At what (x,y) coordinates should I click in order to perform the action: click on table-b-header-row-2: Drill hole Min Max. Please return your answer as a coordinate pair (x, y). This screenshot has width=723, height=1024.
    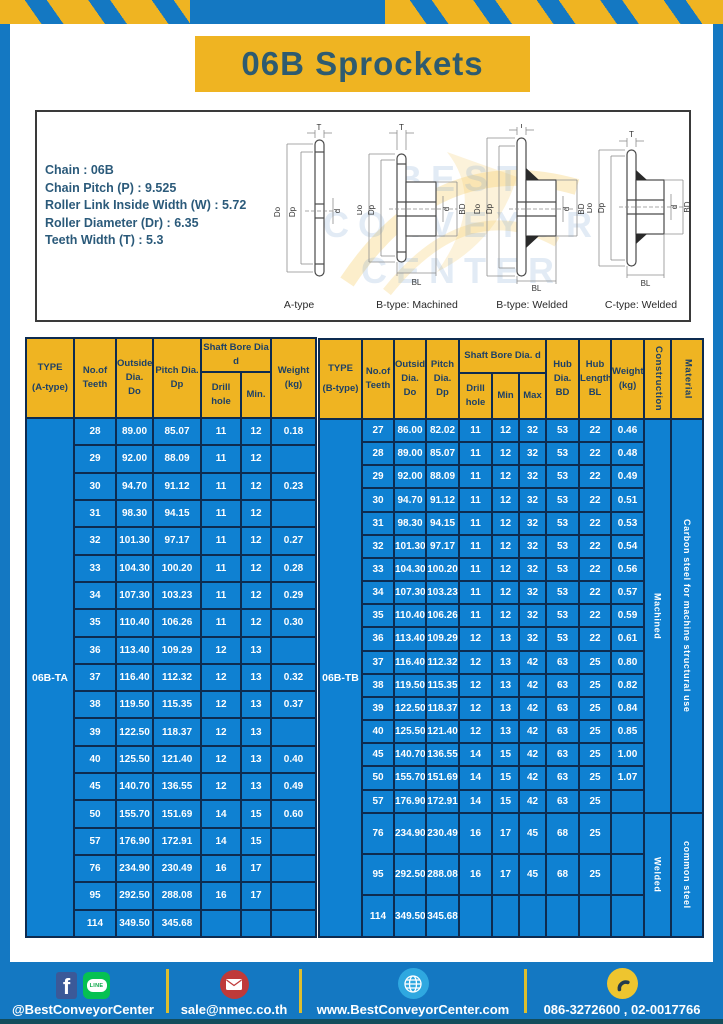
    Looking at the image, I should click on (511, 396).